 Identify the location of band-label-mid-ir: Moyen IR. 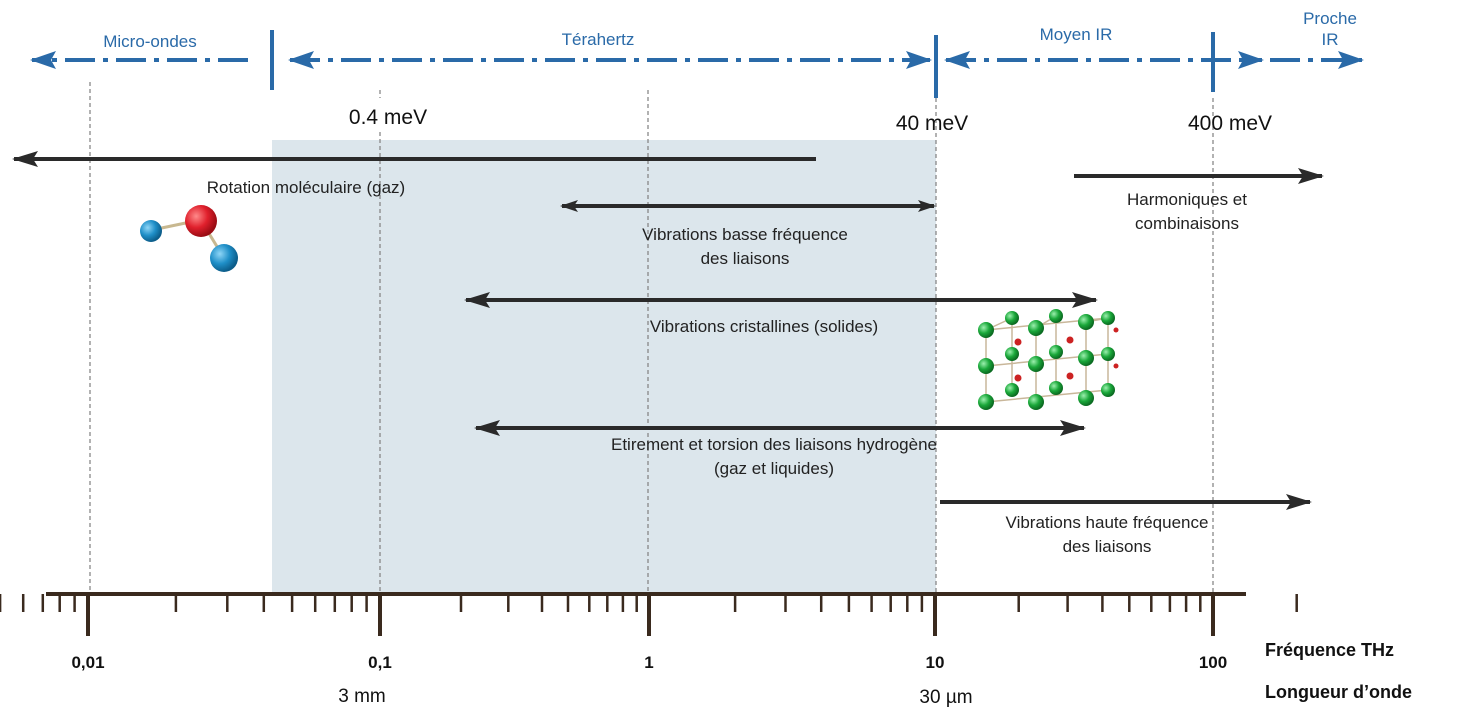
(1076, 34).